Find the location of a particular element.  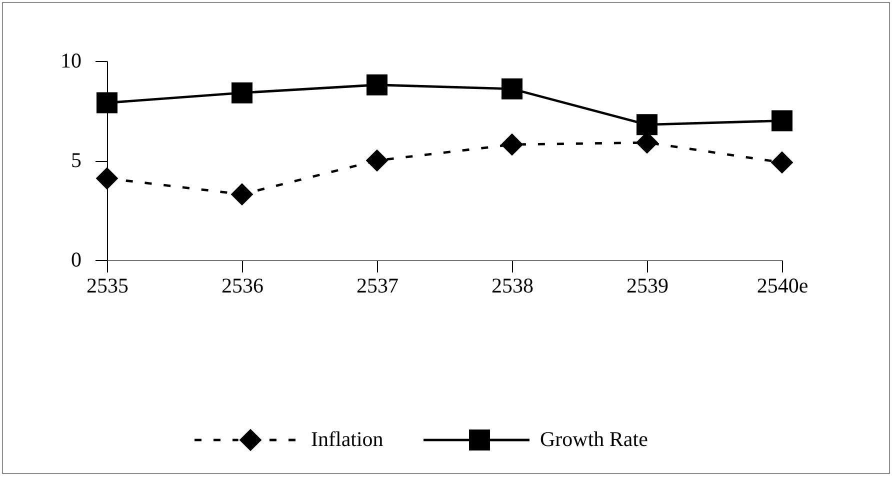

y-tick-label: 5 is located at coordinates (76, 160).